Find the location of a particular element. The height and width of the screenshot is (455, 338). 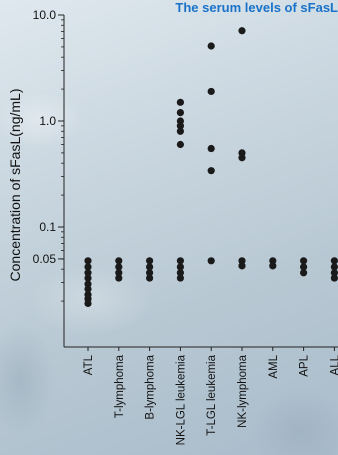

y-tick-label: 1.0 is located at coordinates (47, 121).